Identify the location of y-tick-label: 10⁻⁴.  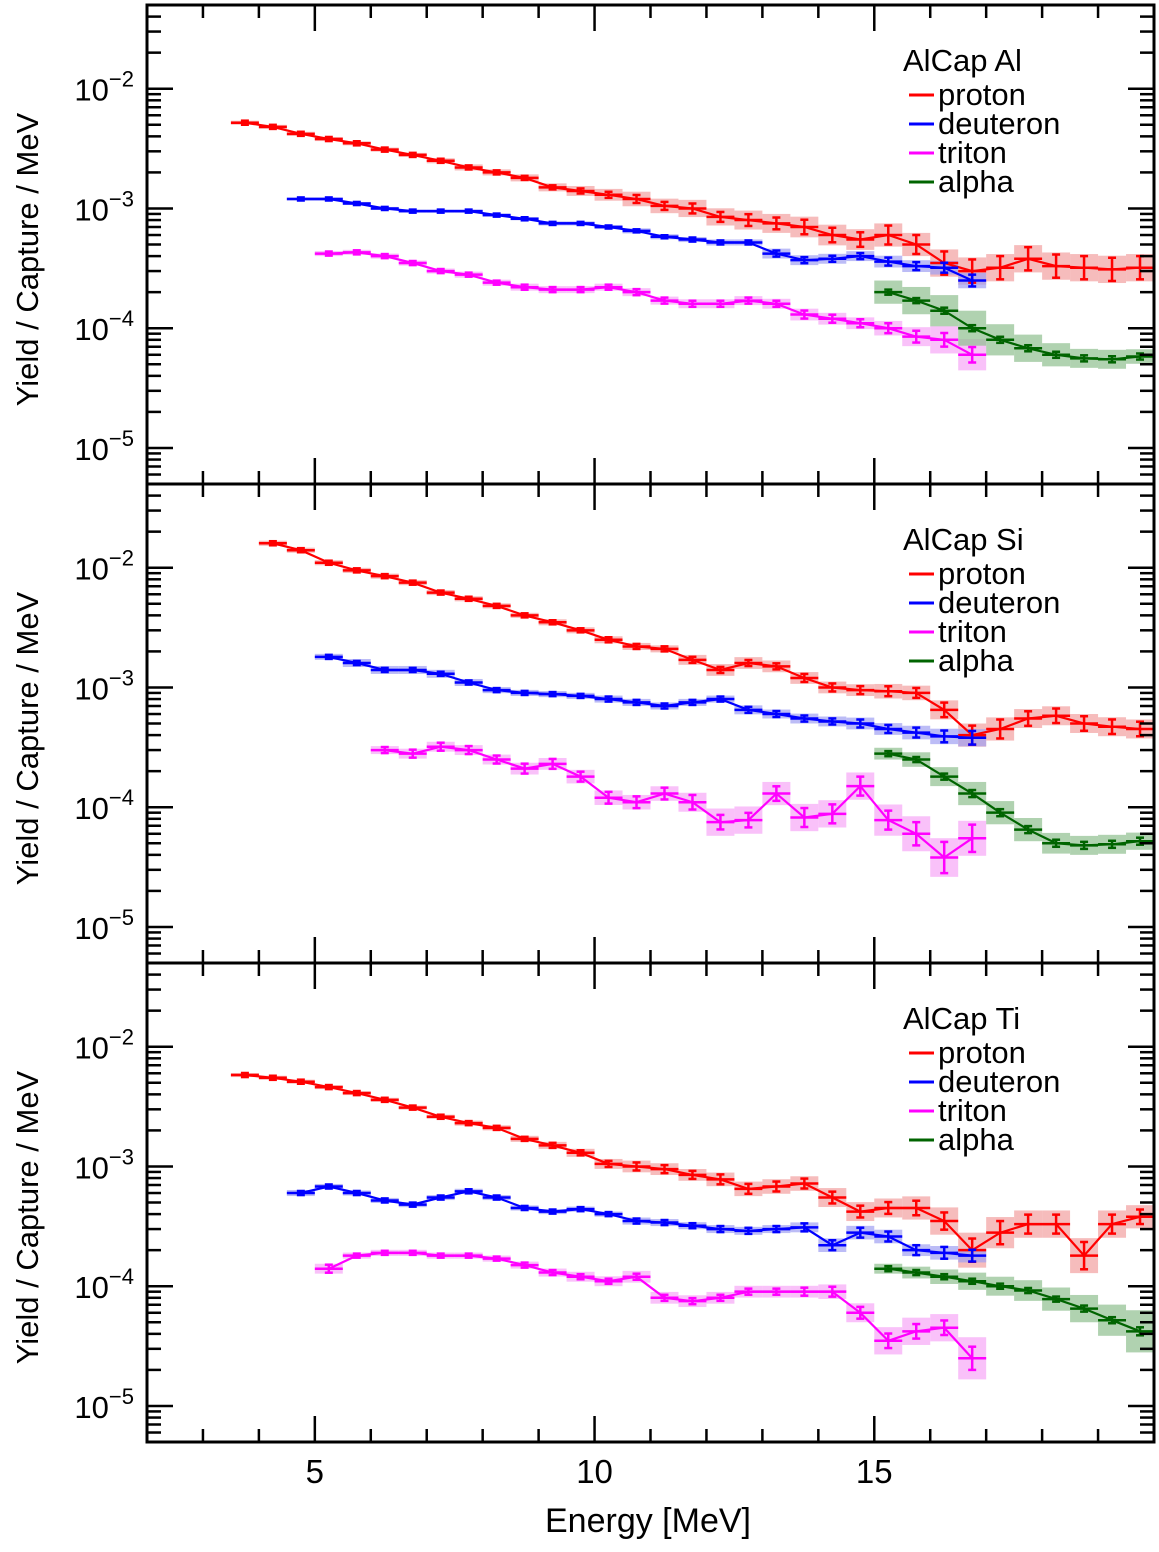
(104, 1284).